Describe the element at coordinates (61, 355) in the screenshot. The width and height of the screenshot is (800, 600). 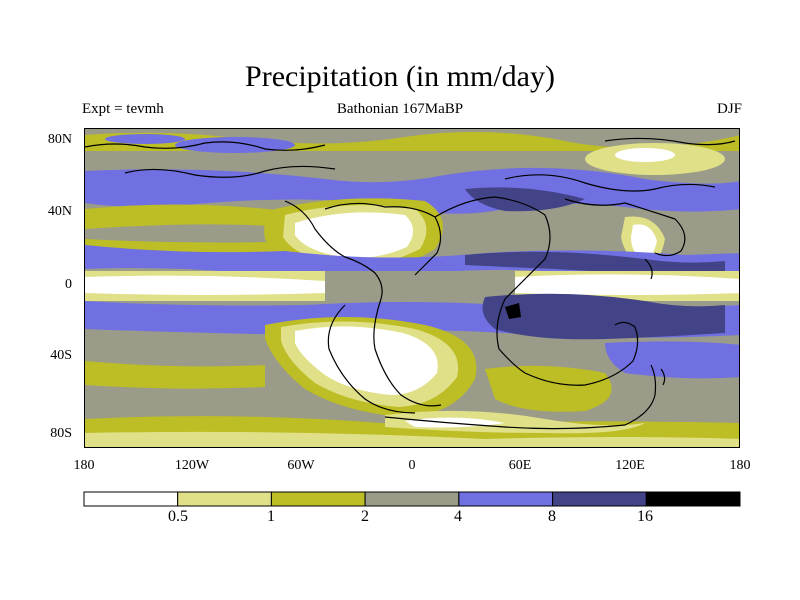
I see `lat-label: 40S` at that location.